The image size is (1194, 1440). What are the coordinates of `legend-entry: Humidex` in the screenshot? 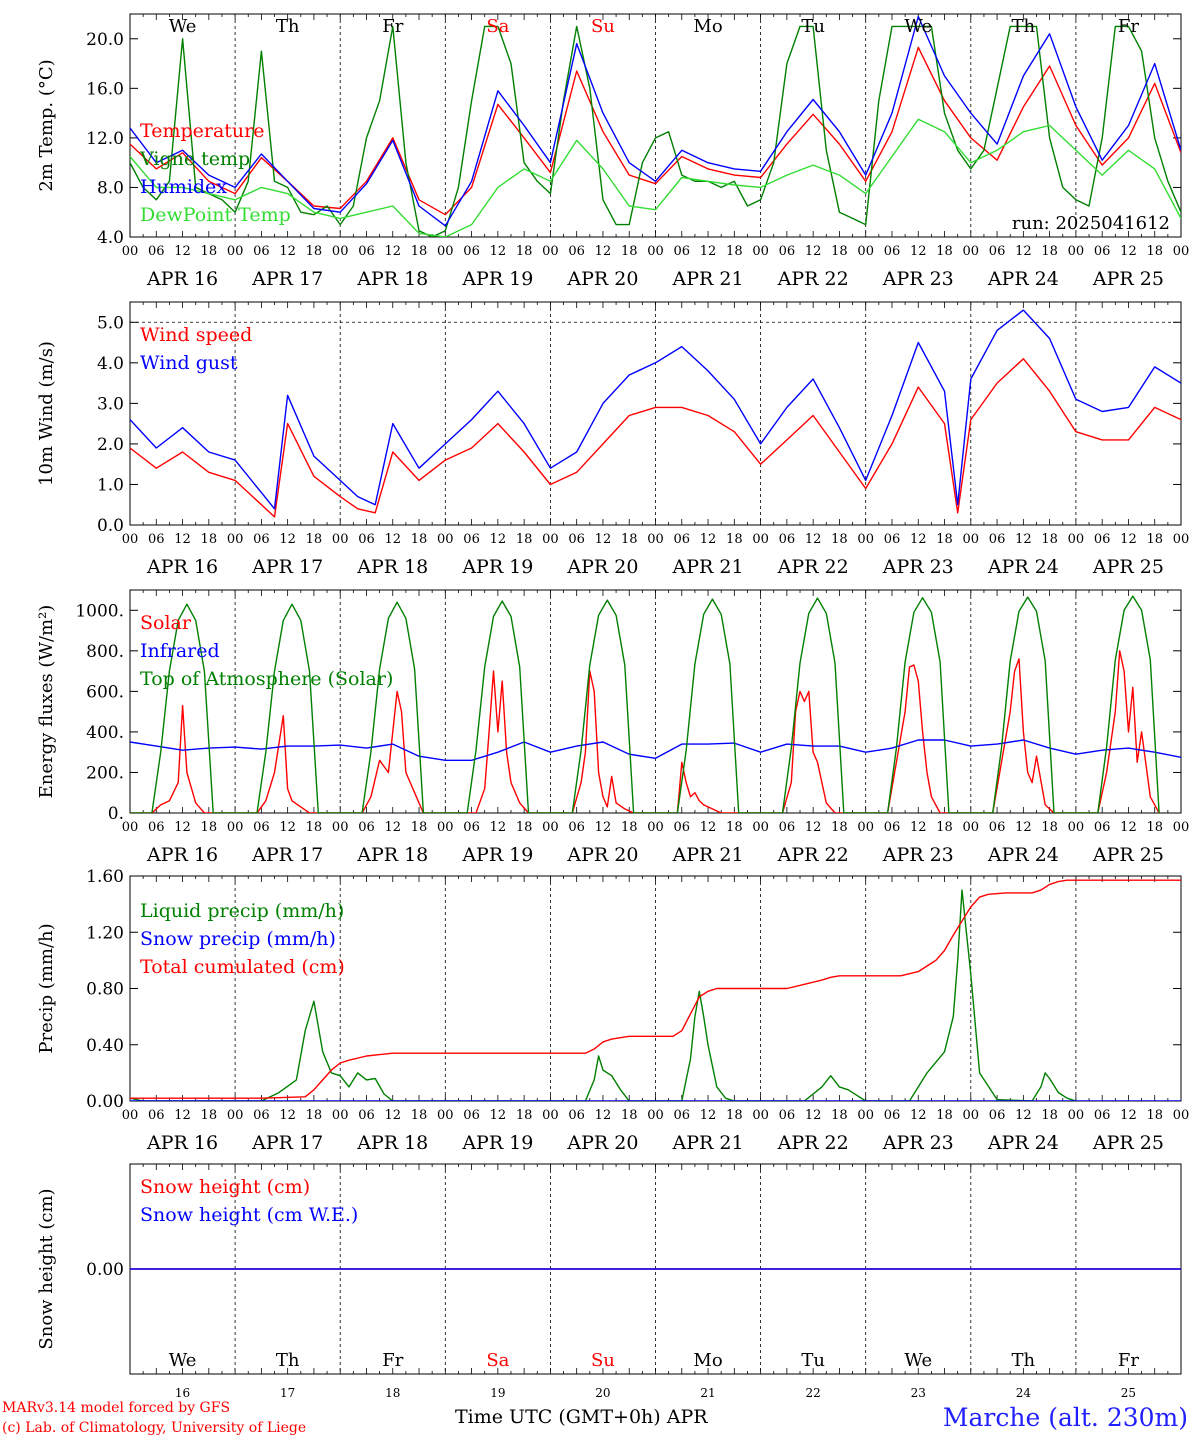 It's located at (183, 187).